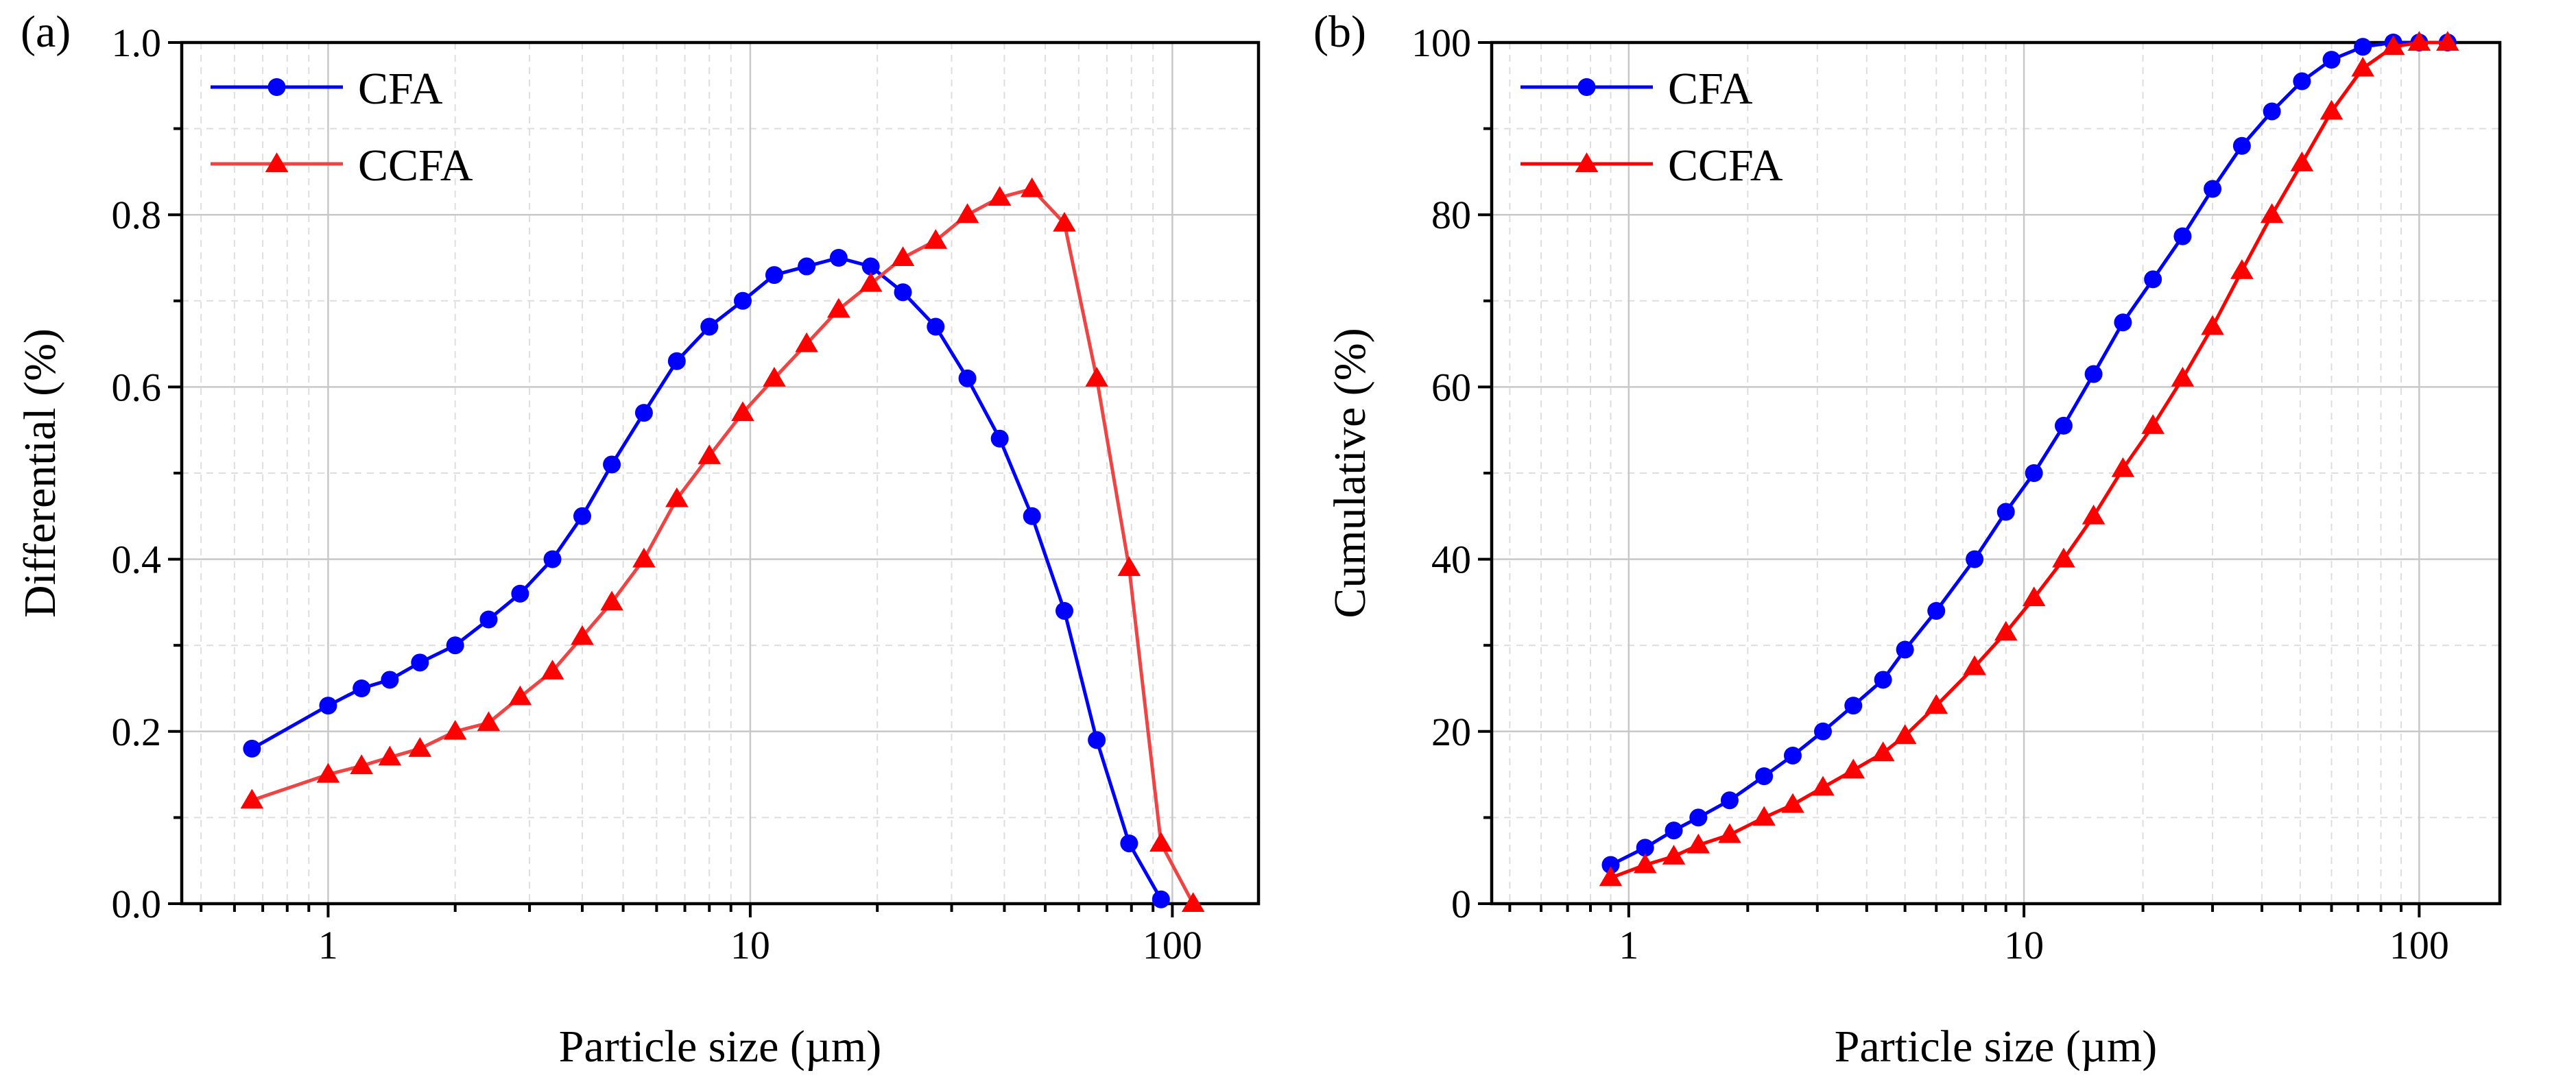 This screenshot has width=2576, height=1084. Describe the element at coordinates (750, 945) in the screenshot. I see `x-tick-label: 10` at that location.